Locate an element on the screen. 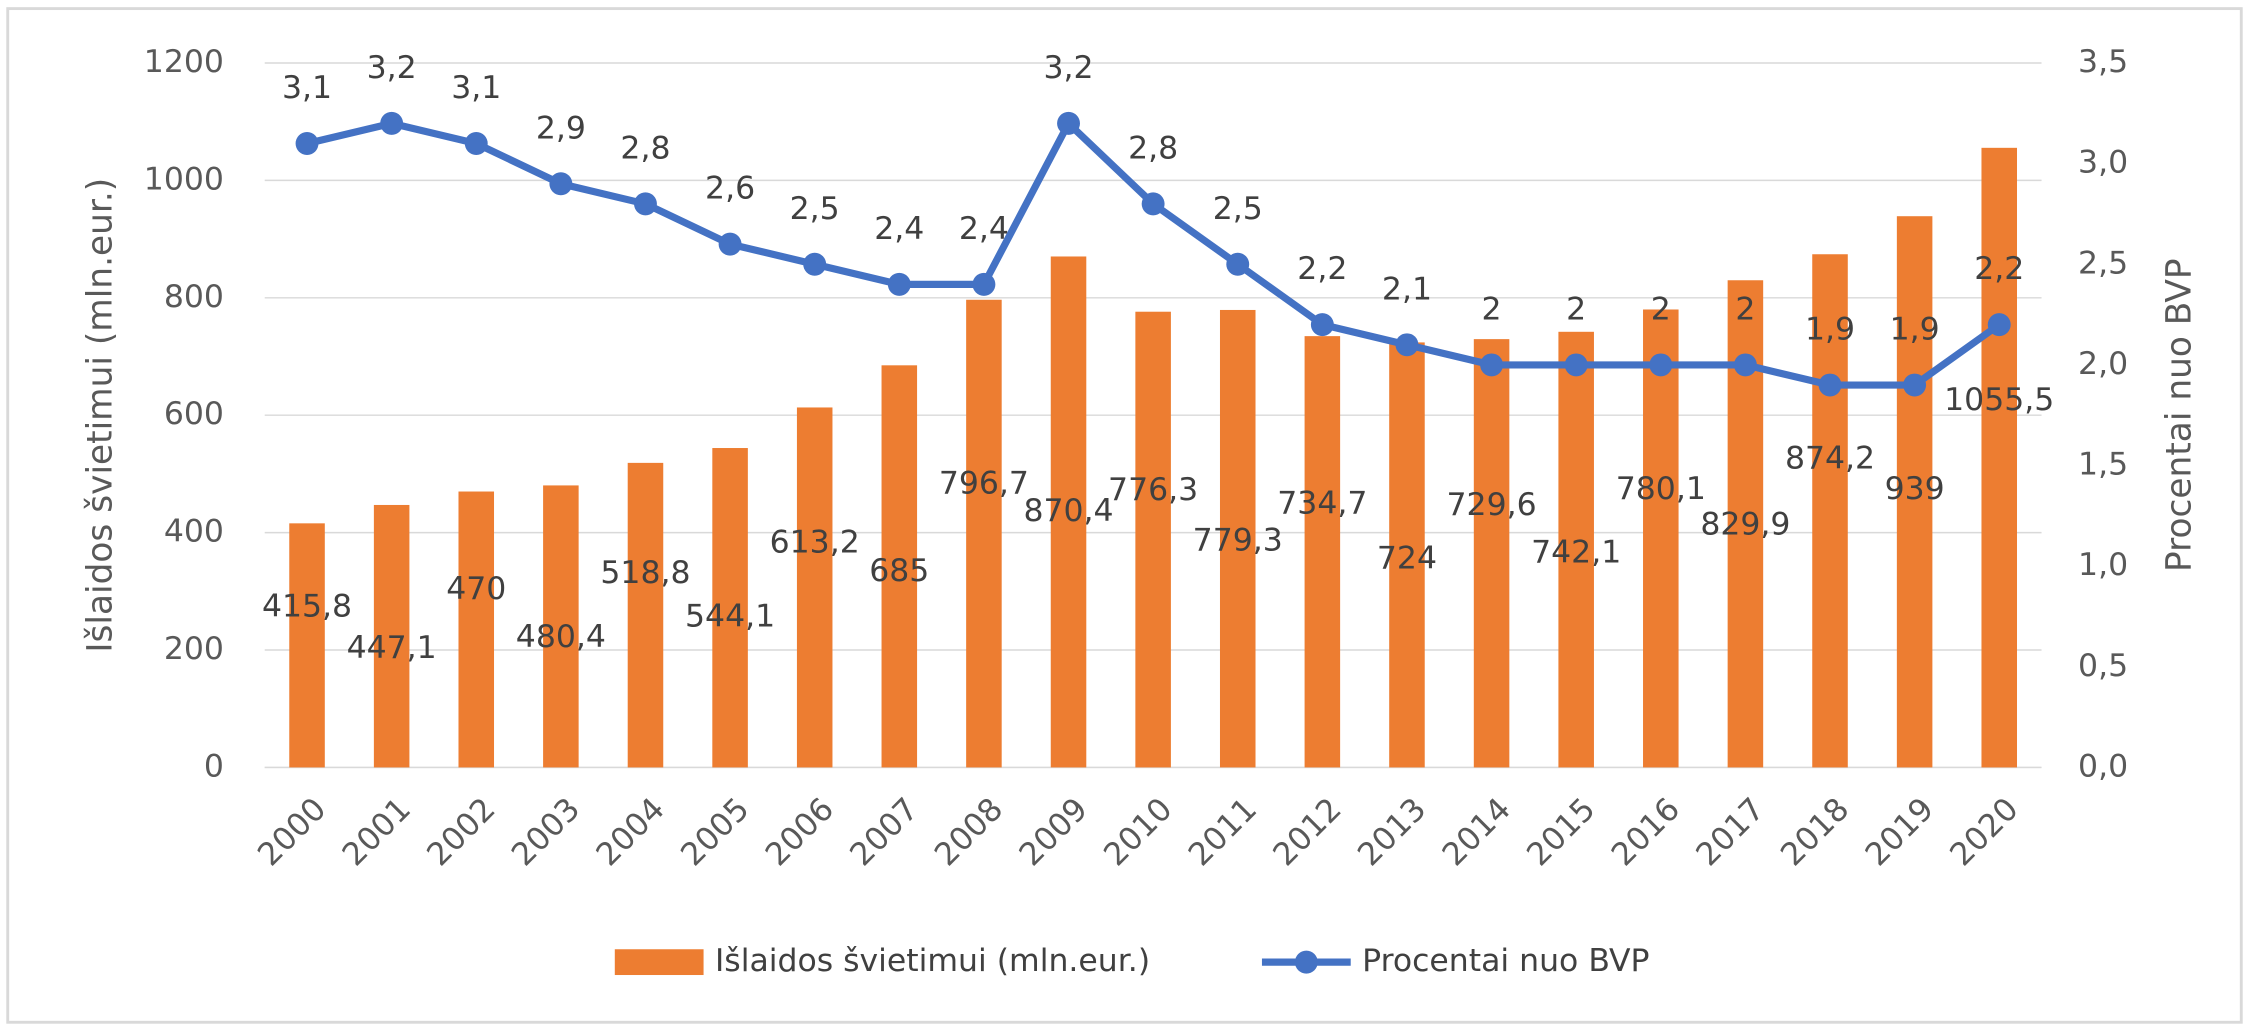  y2-tick-label: 3,5 is located at coordinates (2103, 62).